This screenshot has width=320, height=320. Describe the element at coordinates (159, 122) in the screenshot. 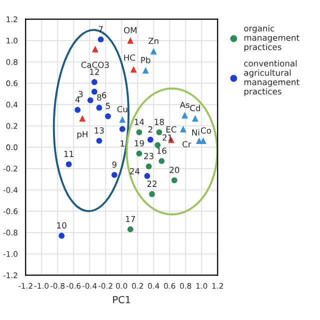

I see `annotation: 18` at that location.